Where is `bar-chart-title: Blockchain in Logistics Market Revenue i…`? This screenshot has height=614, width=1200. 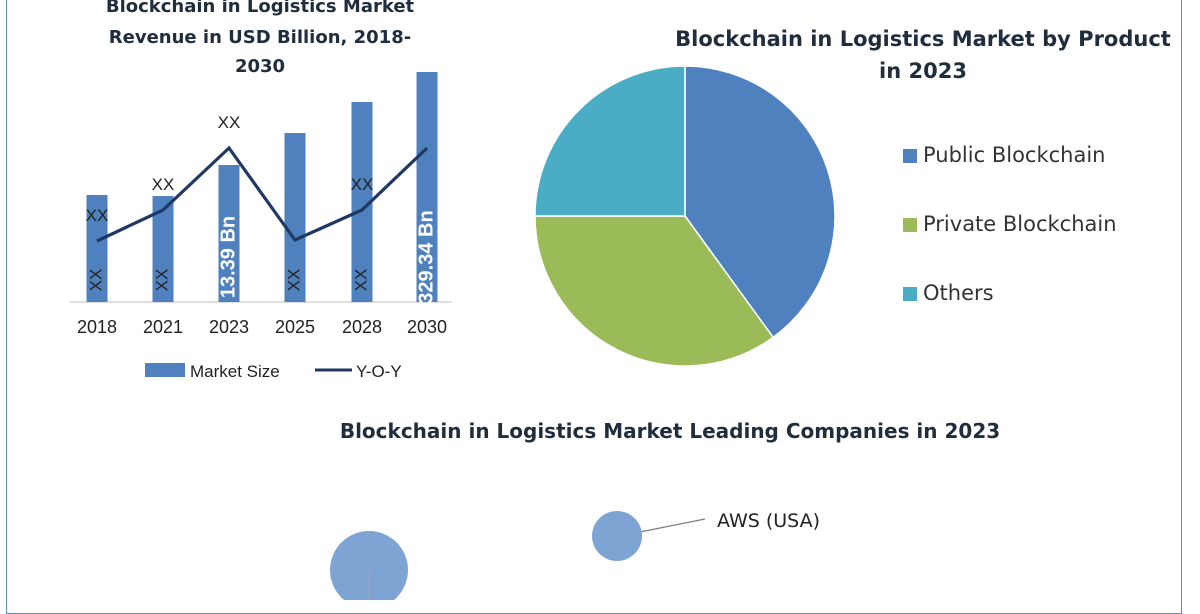 bar-chart-title: Blockchain in Logistics Market Revenue i… is located at coordinates (260, 38).